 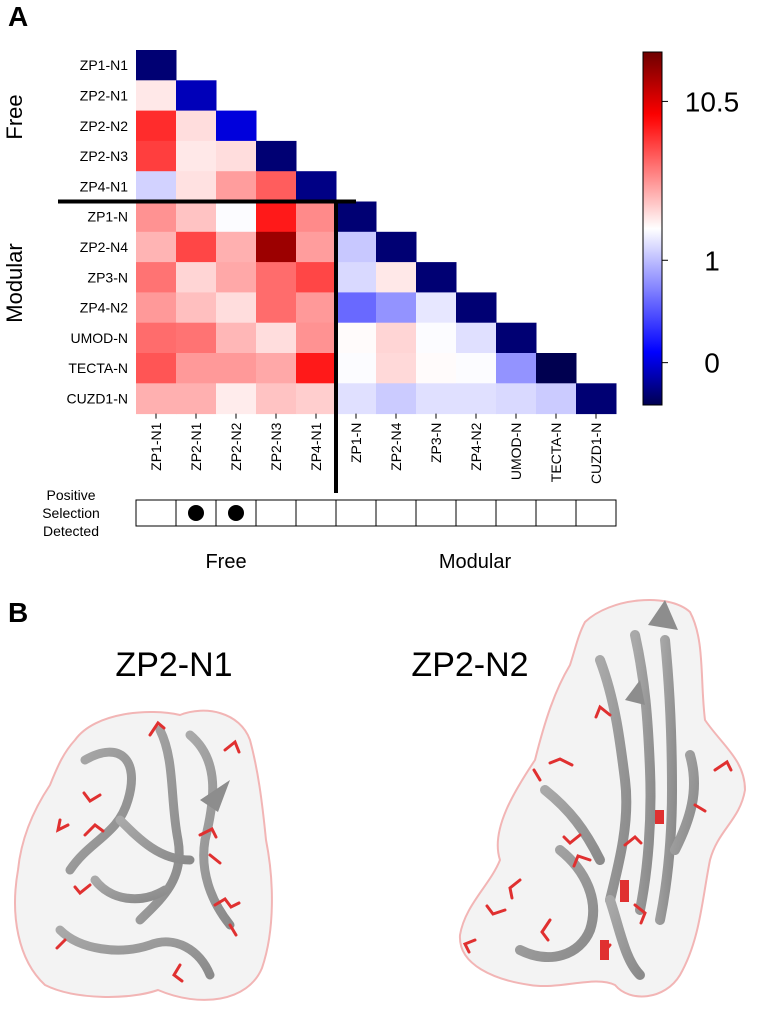 I want to click on heatmap-cell-zp4-n1-zp2-n3, so click(x=276, y=186).